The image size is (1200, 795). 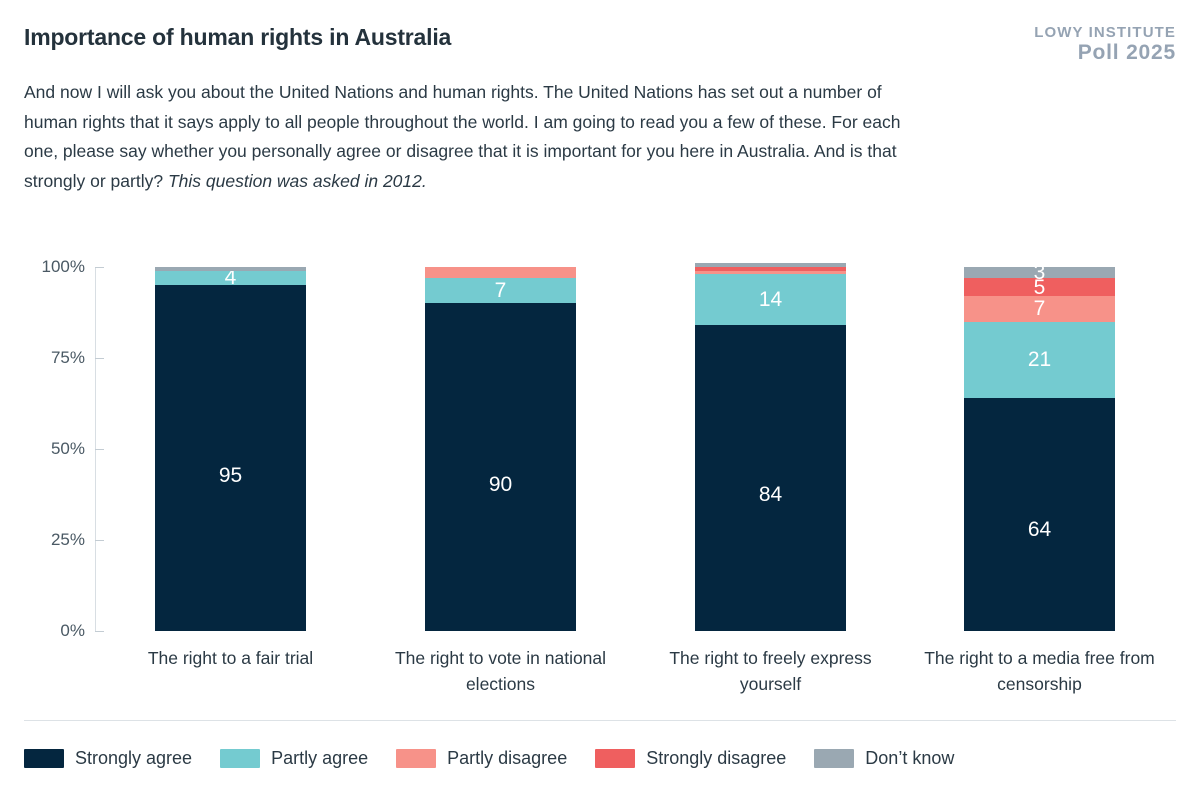 What do you see at coordinates (770, 478) in the screenshot?
I see `bar-segment: 84` at bounding box center [770, 478].